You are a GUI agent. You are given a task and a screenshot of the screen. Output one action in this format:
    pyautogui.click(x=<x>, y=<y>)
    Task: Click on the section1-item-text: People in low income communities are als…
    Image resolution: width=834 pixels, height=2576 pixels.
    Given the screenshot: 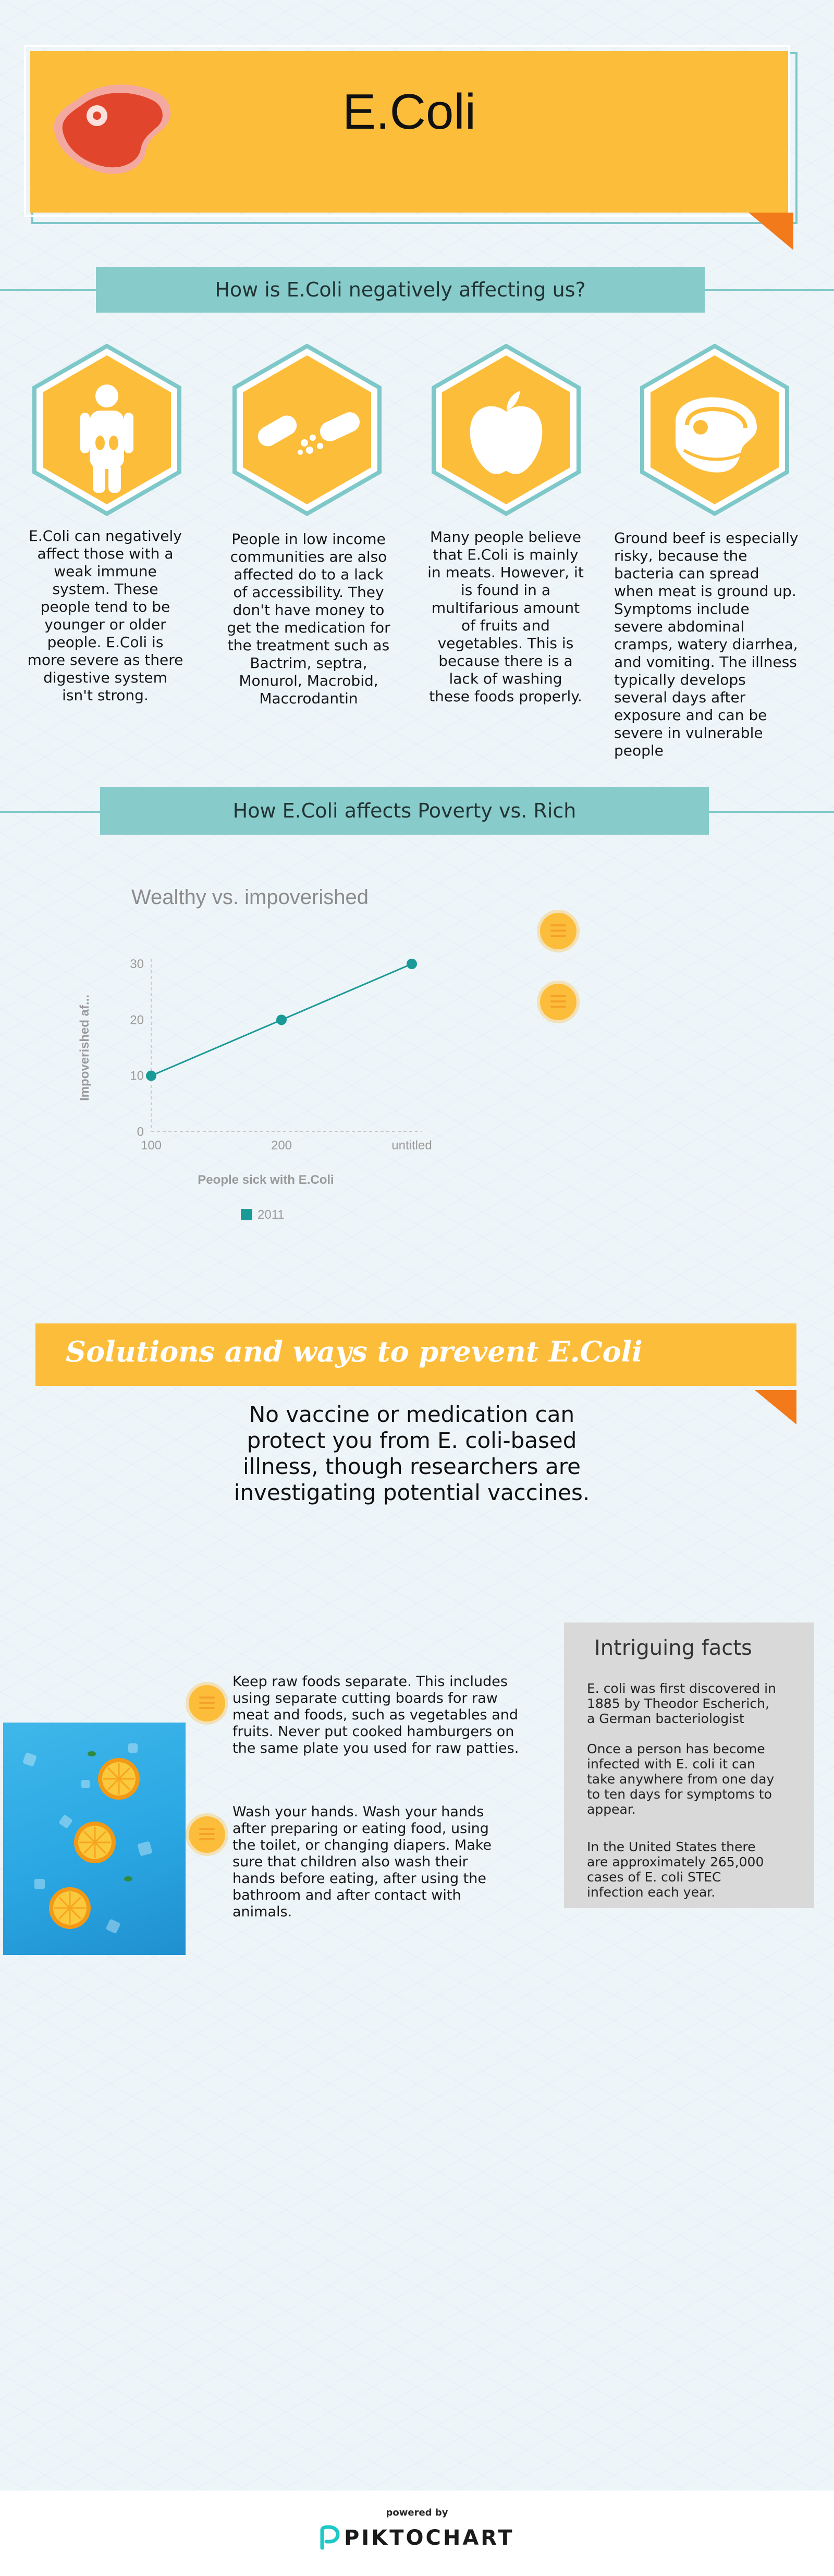 What is the action you would take?
    pyautogui.click(x=308, y=618)
    